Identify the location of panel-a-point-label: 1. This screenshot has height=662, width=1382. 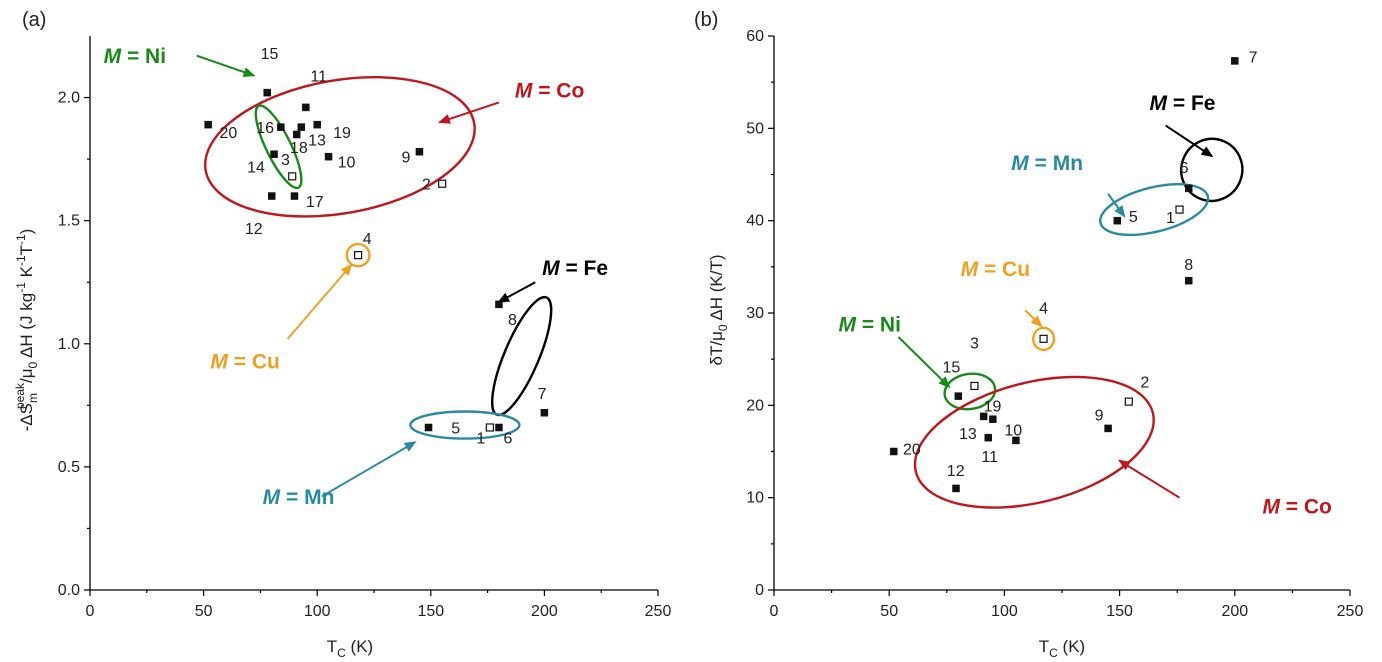
(480, 438).